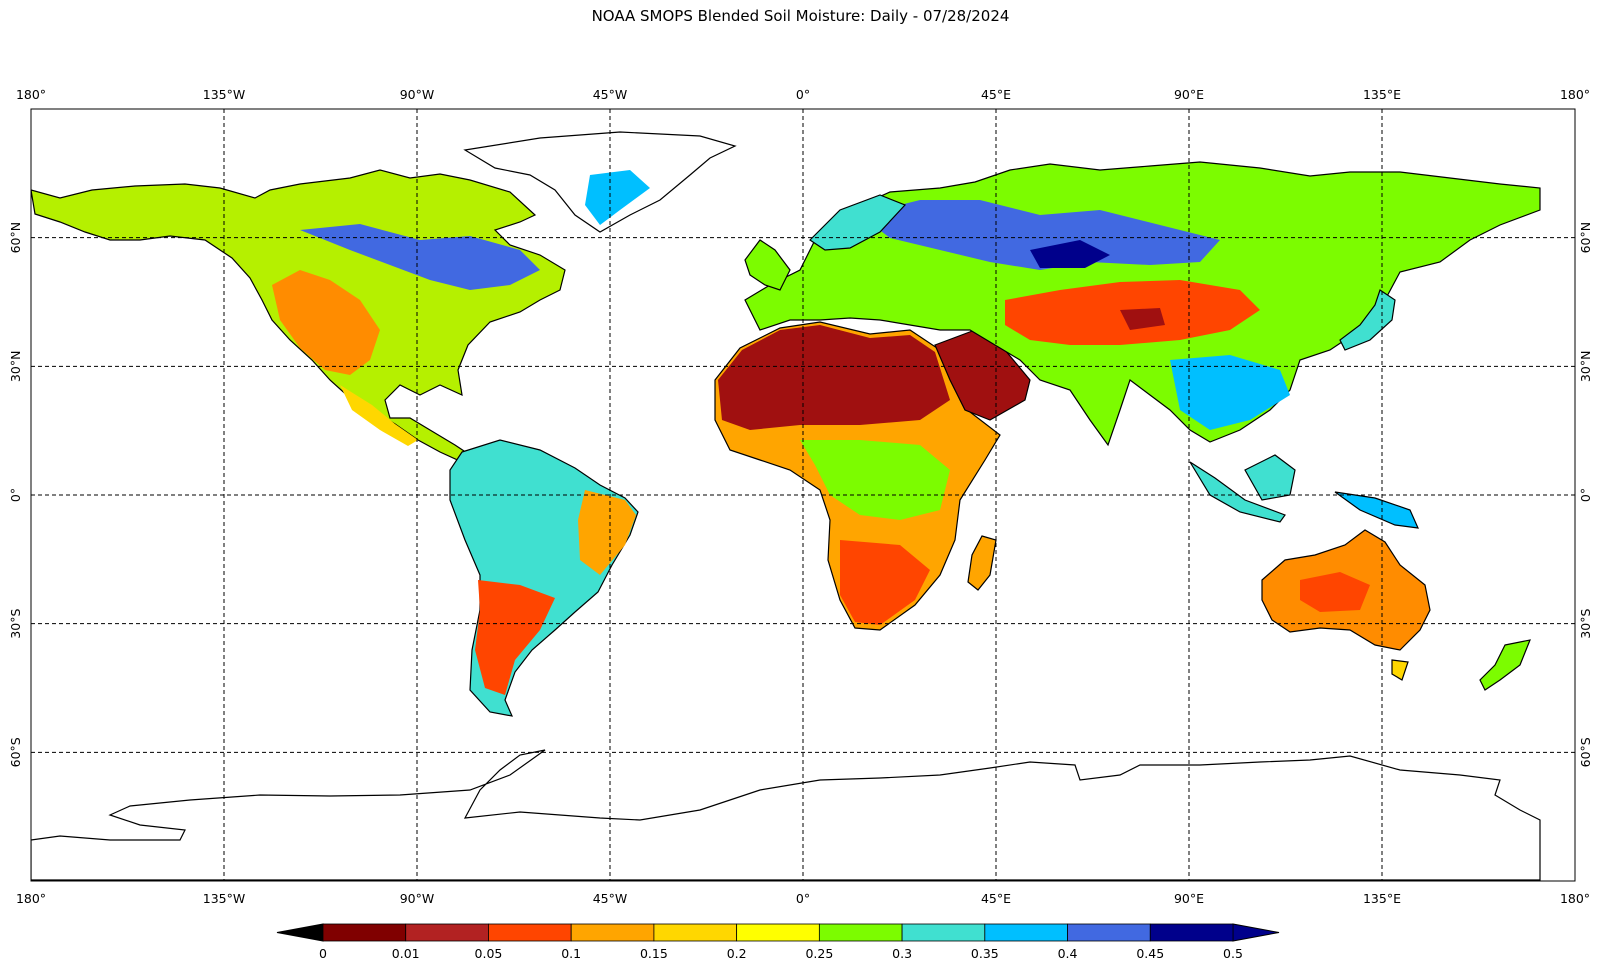 This screenshot has height=968, width=1601. Describe the element at coordinates (610, 94) in the screenshot. I see `top-longitude-label: 45°W` at that location.